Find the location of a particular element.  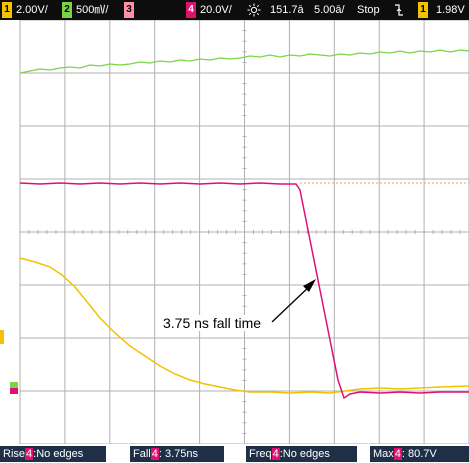

measure-rise: Rise4:No edges is located at coordinates (53, 454).